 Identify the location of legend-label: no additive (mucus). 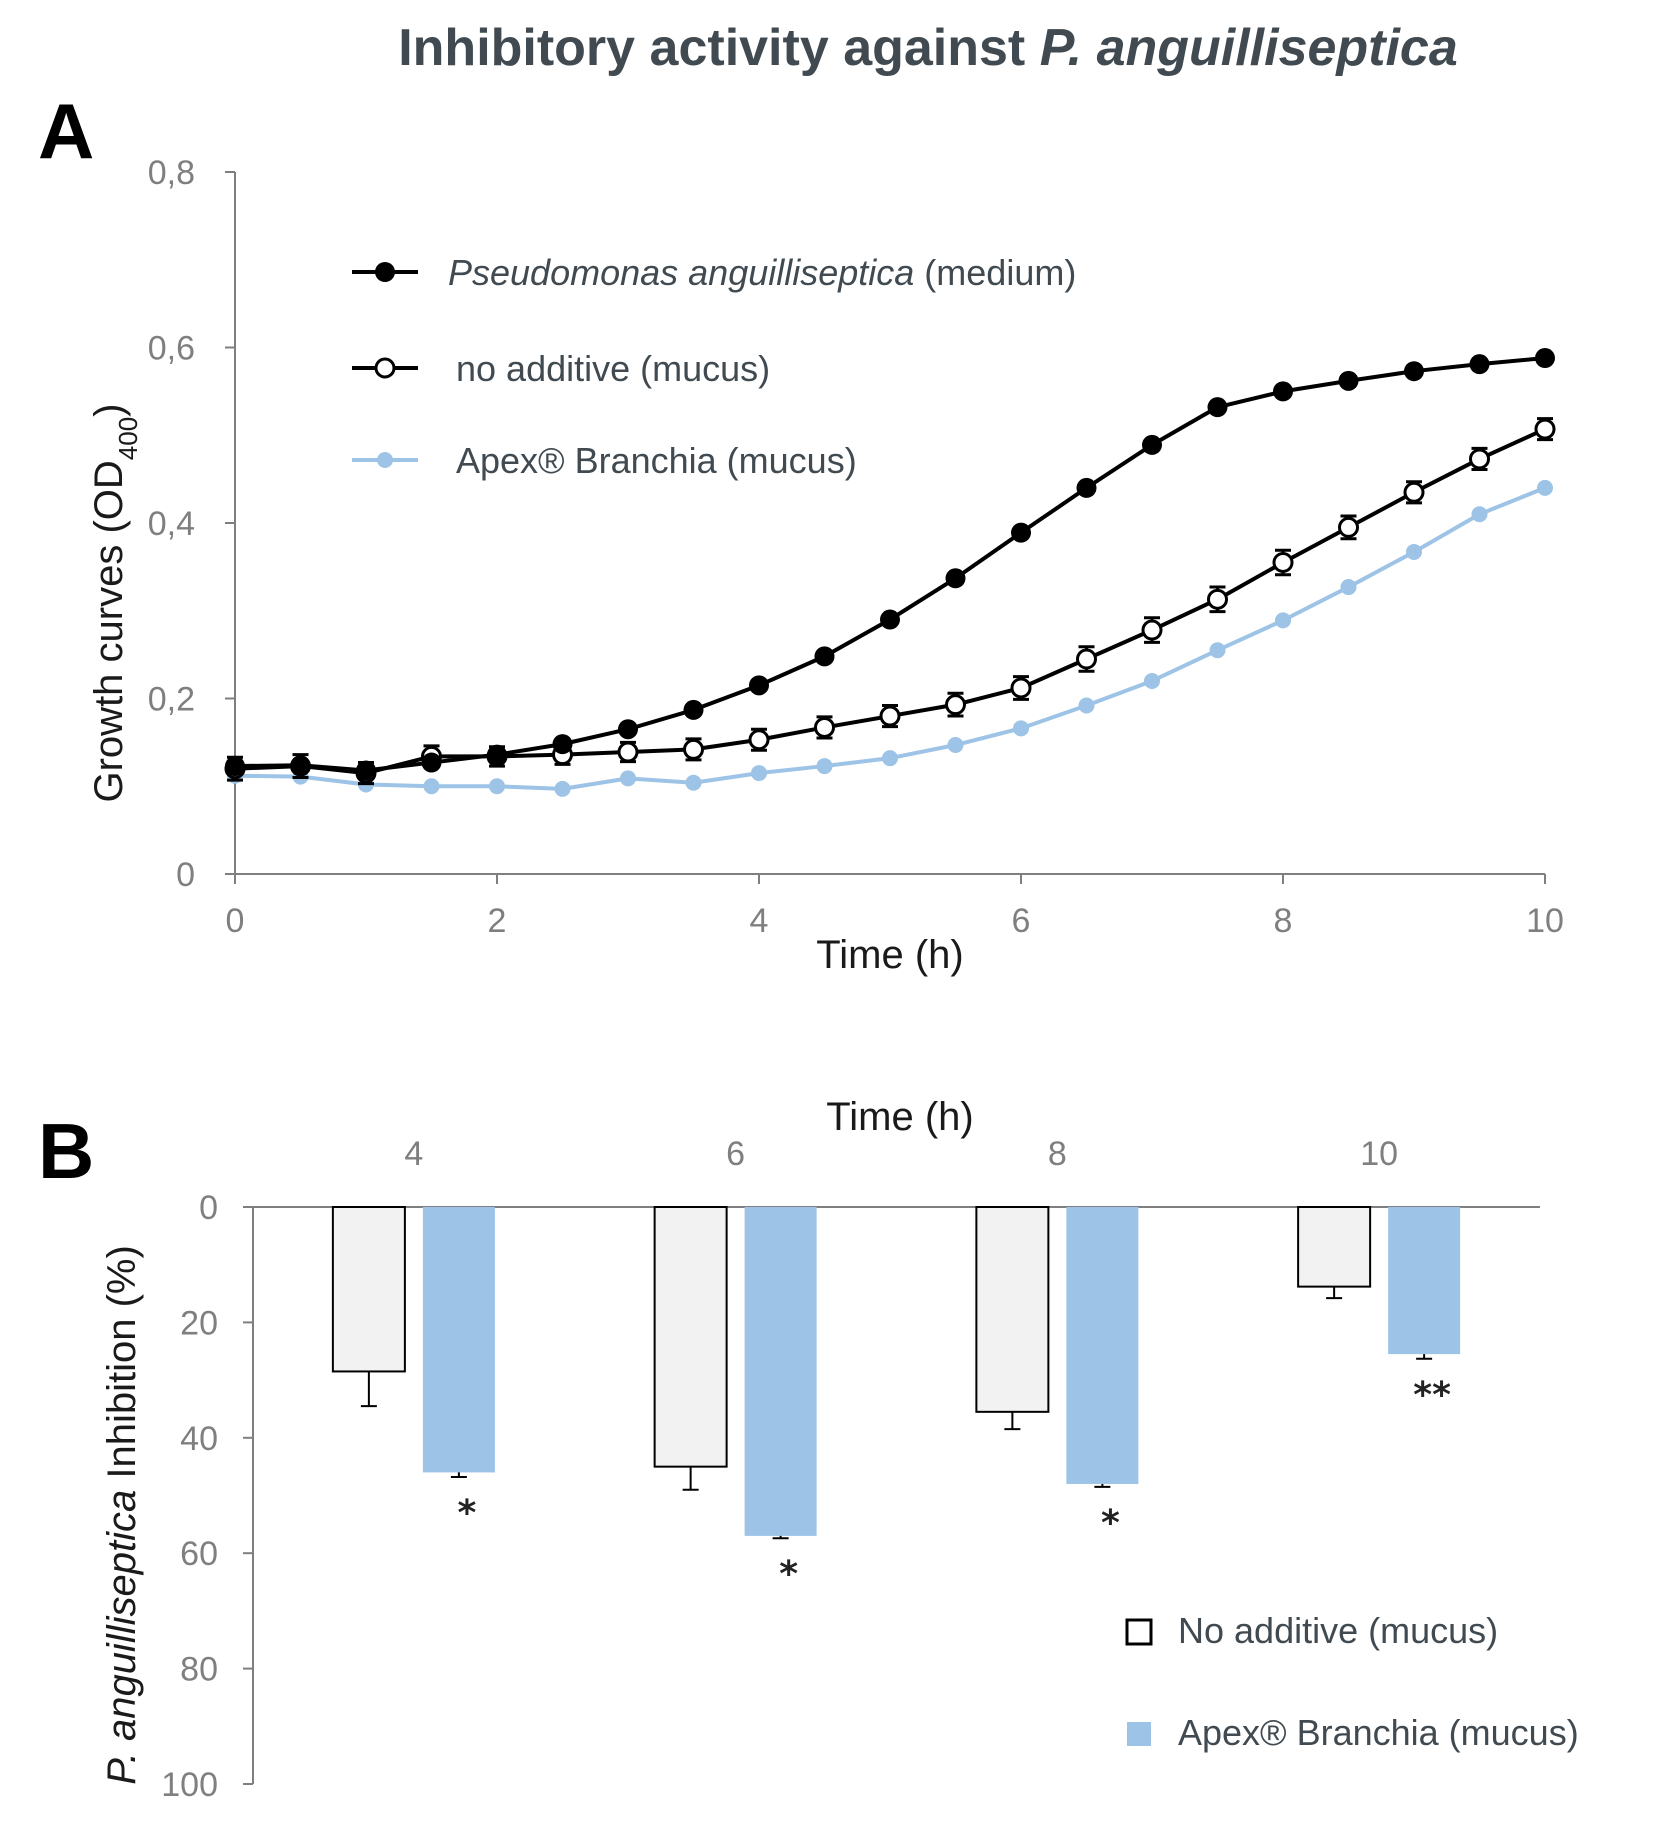
(613, 368).